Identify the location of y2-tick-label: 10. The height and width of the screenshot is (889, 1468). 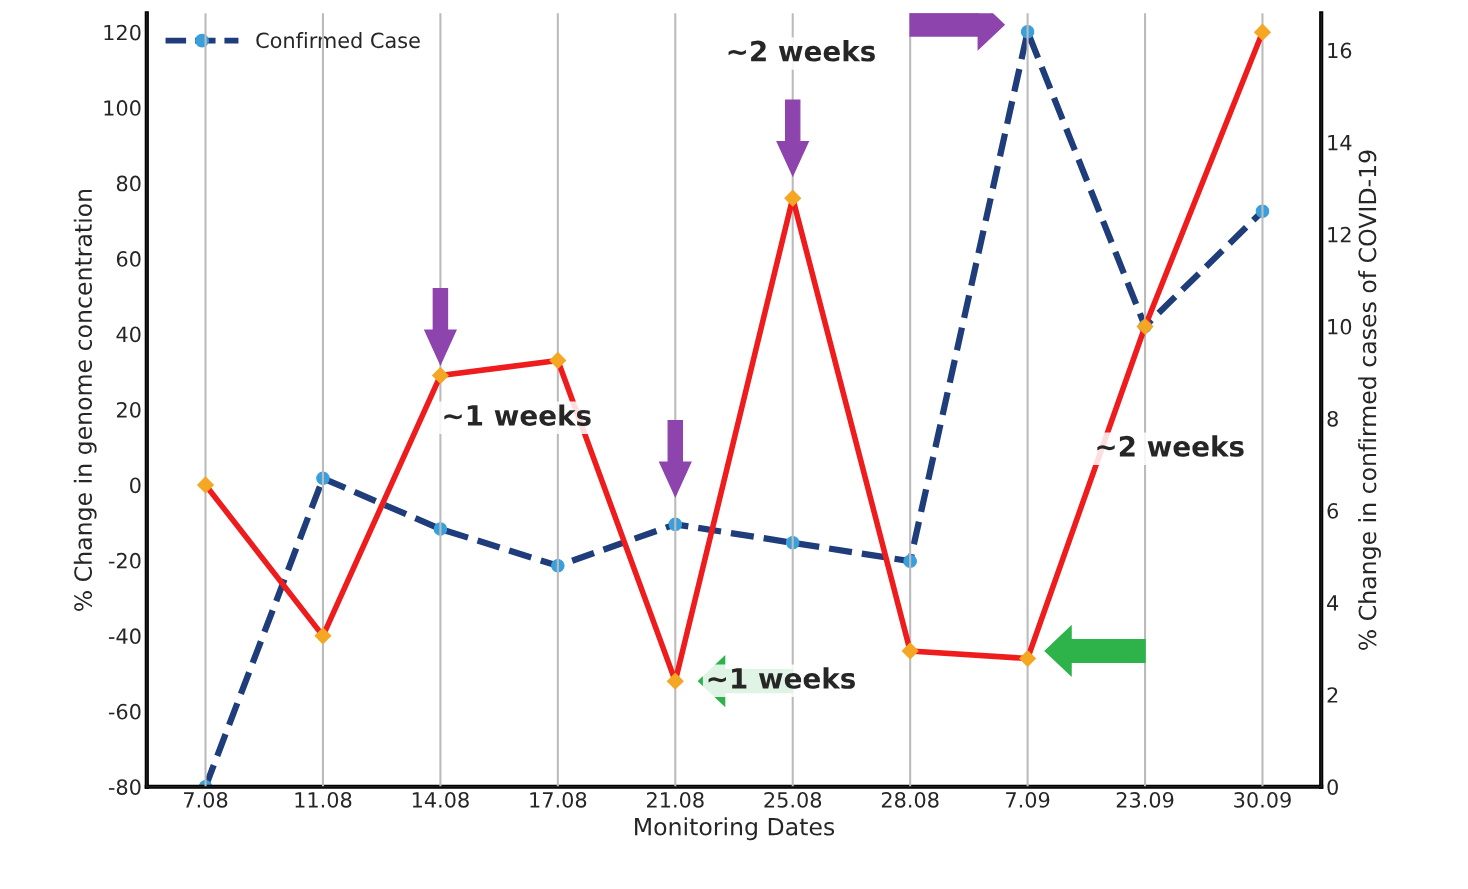
(1340, 326).